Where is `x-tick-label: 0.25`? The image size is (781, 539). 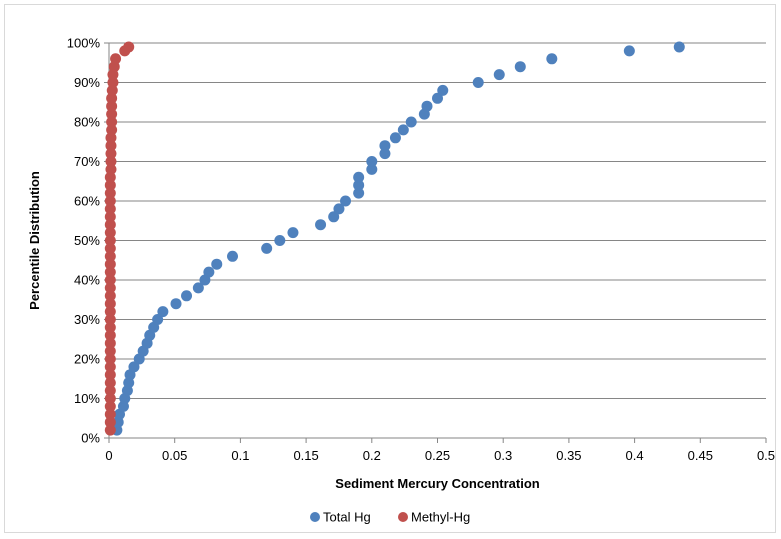
x-tick-label: 0.25 is located at coordinates (437, 455).